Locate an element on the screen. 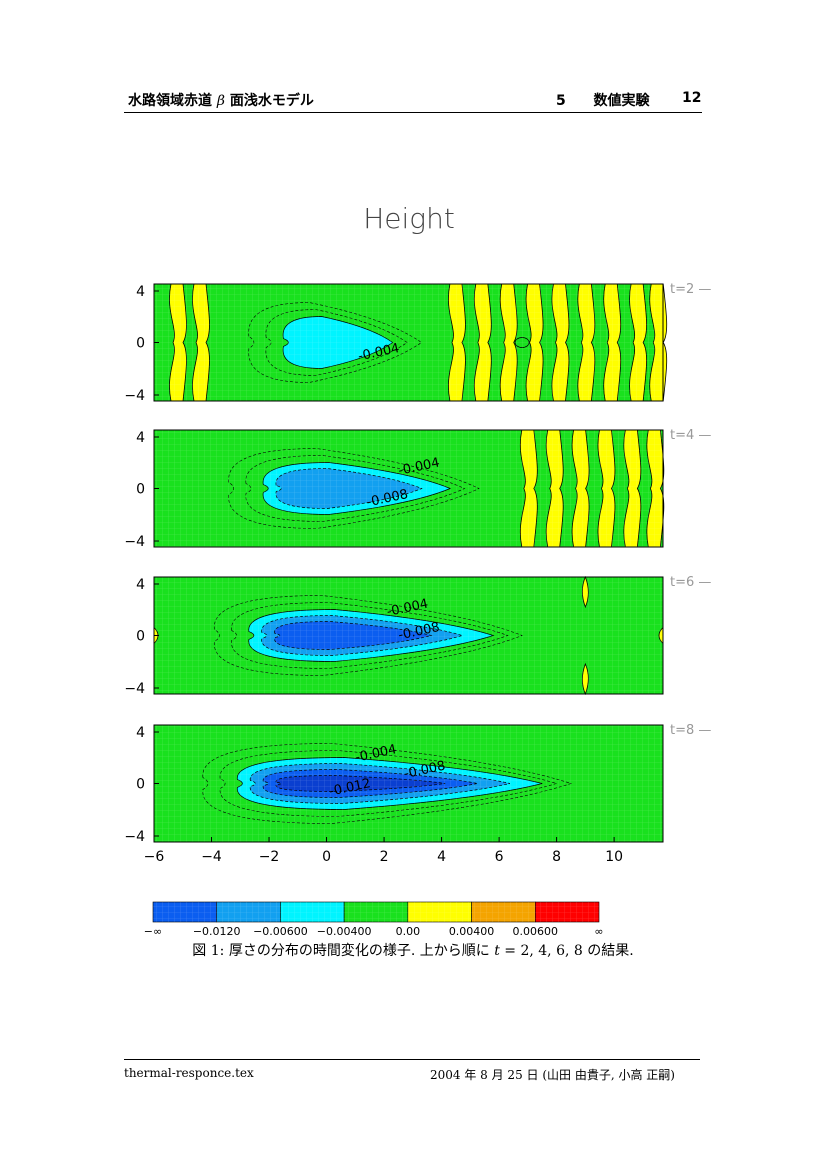  page-number: 12 is located at coordinates (692, 98).